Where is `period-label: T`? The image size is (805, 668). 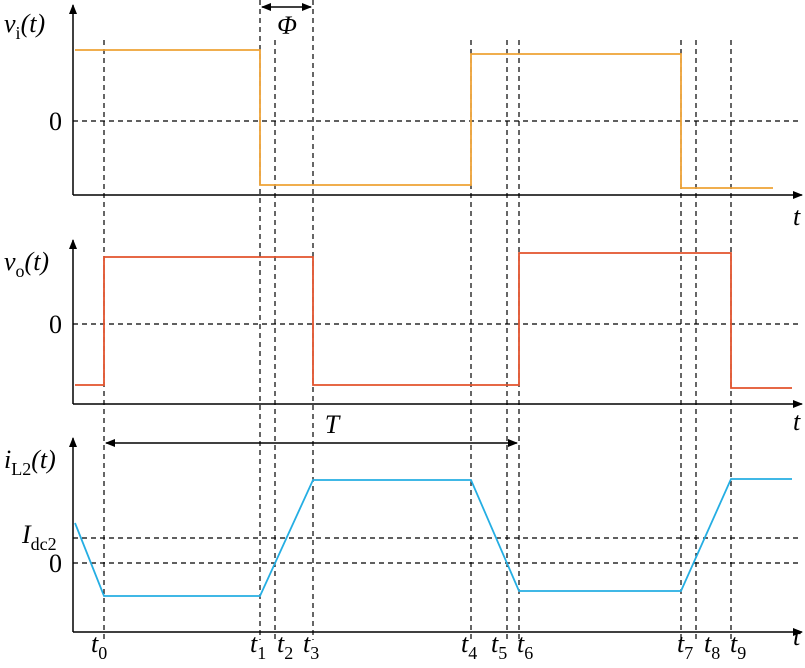 period-label: T is located at coordinates (333, 424).